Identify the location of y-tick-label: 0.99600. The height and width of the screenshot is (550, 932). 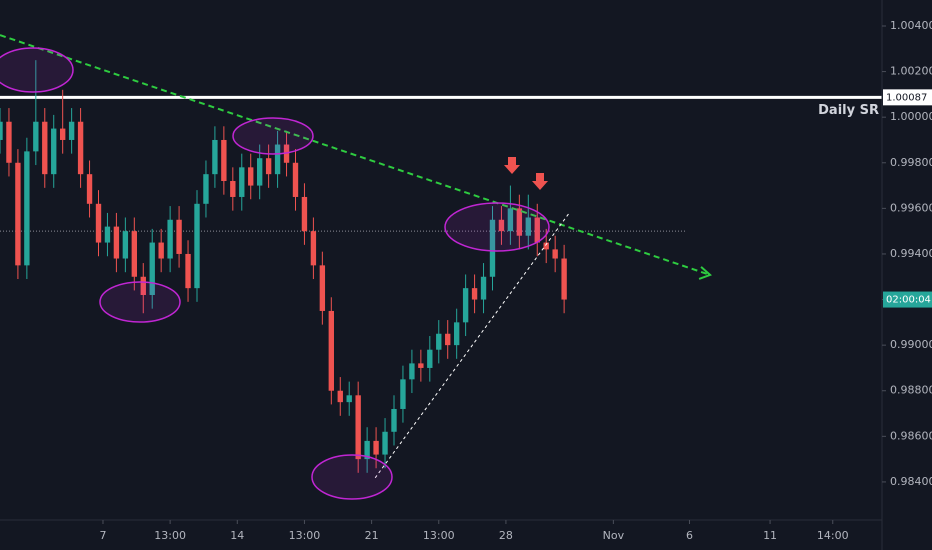
(911, 207).